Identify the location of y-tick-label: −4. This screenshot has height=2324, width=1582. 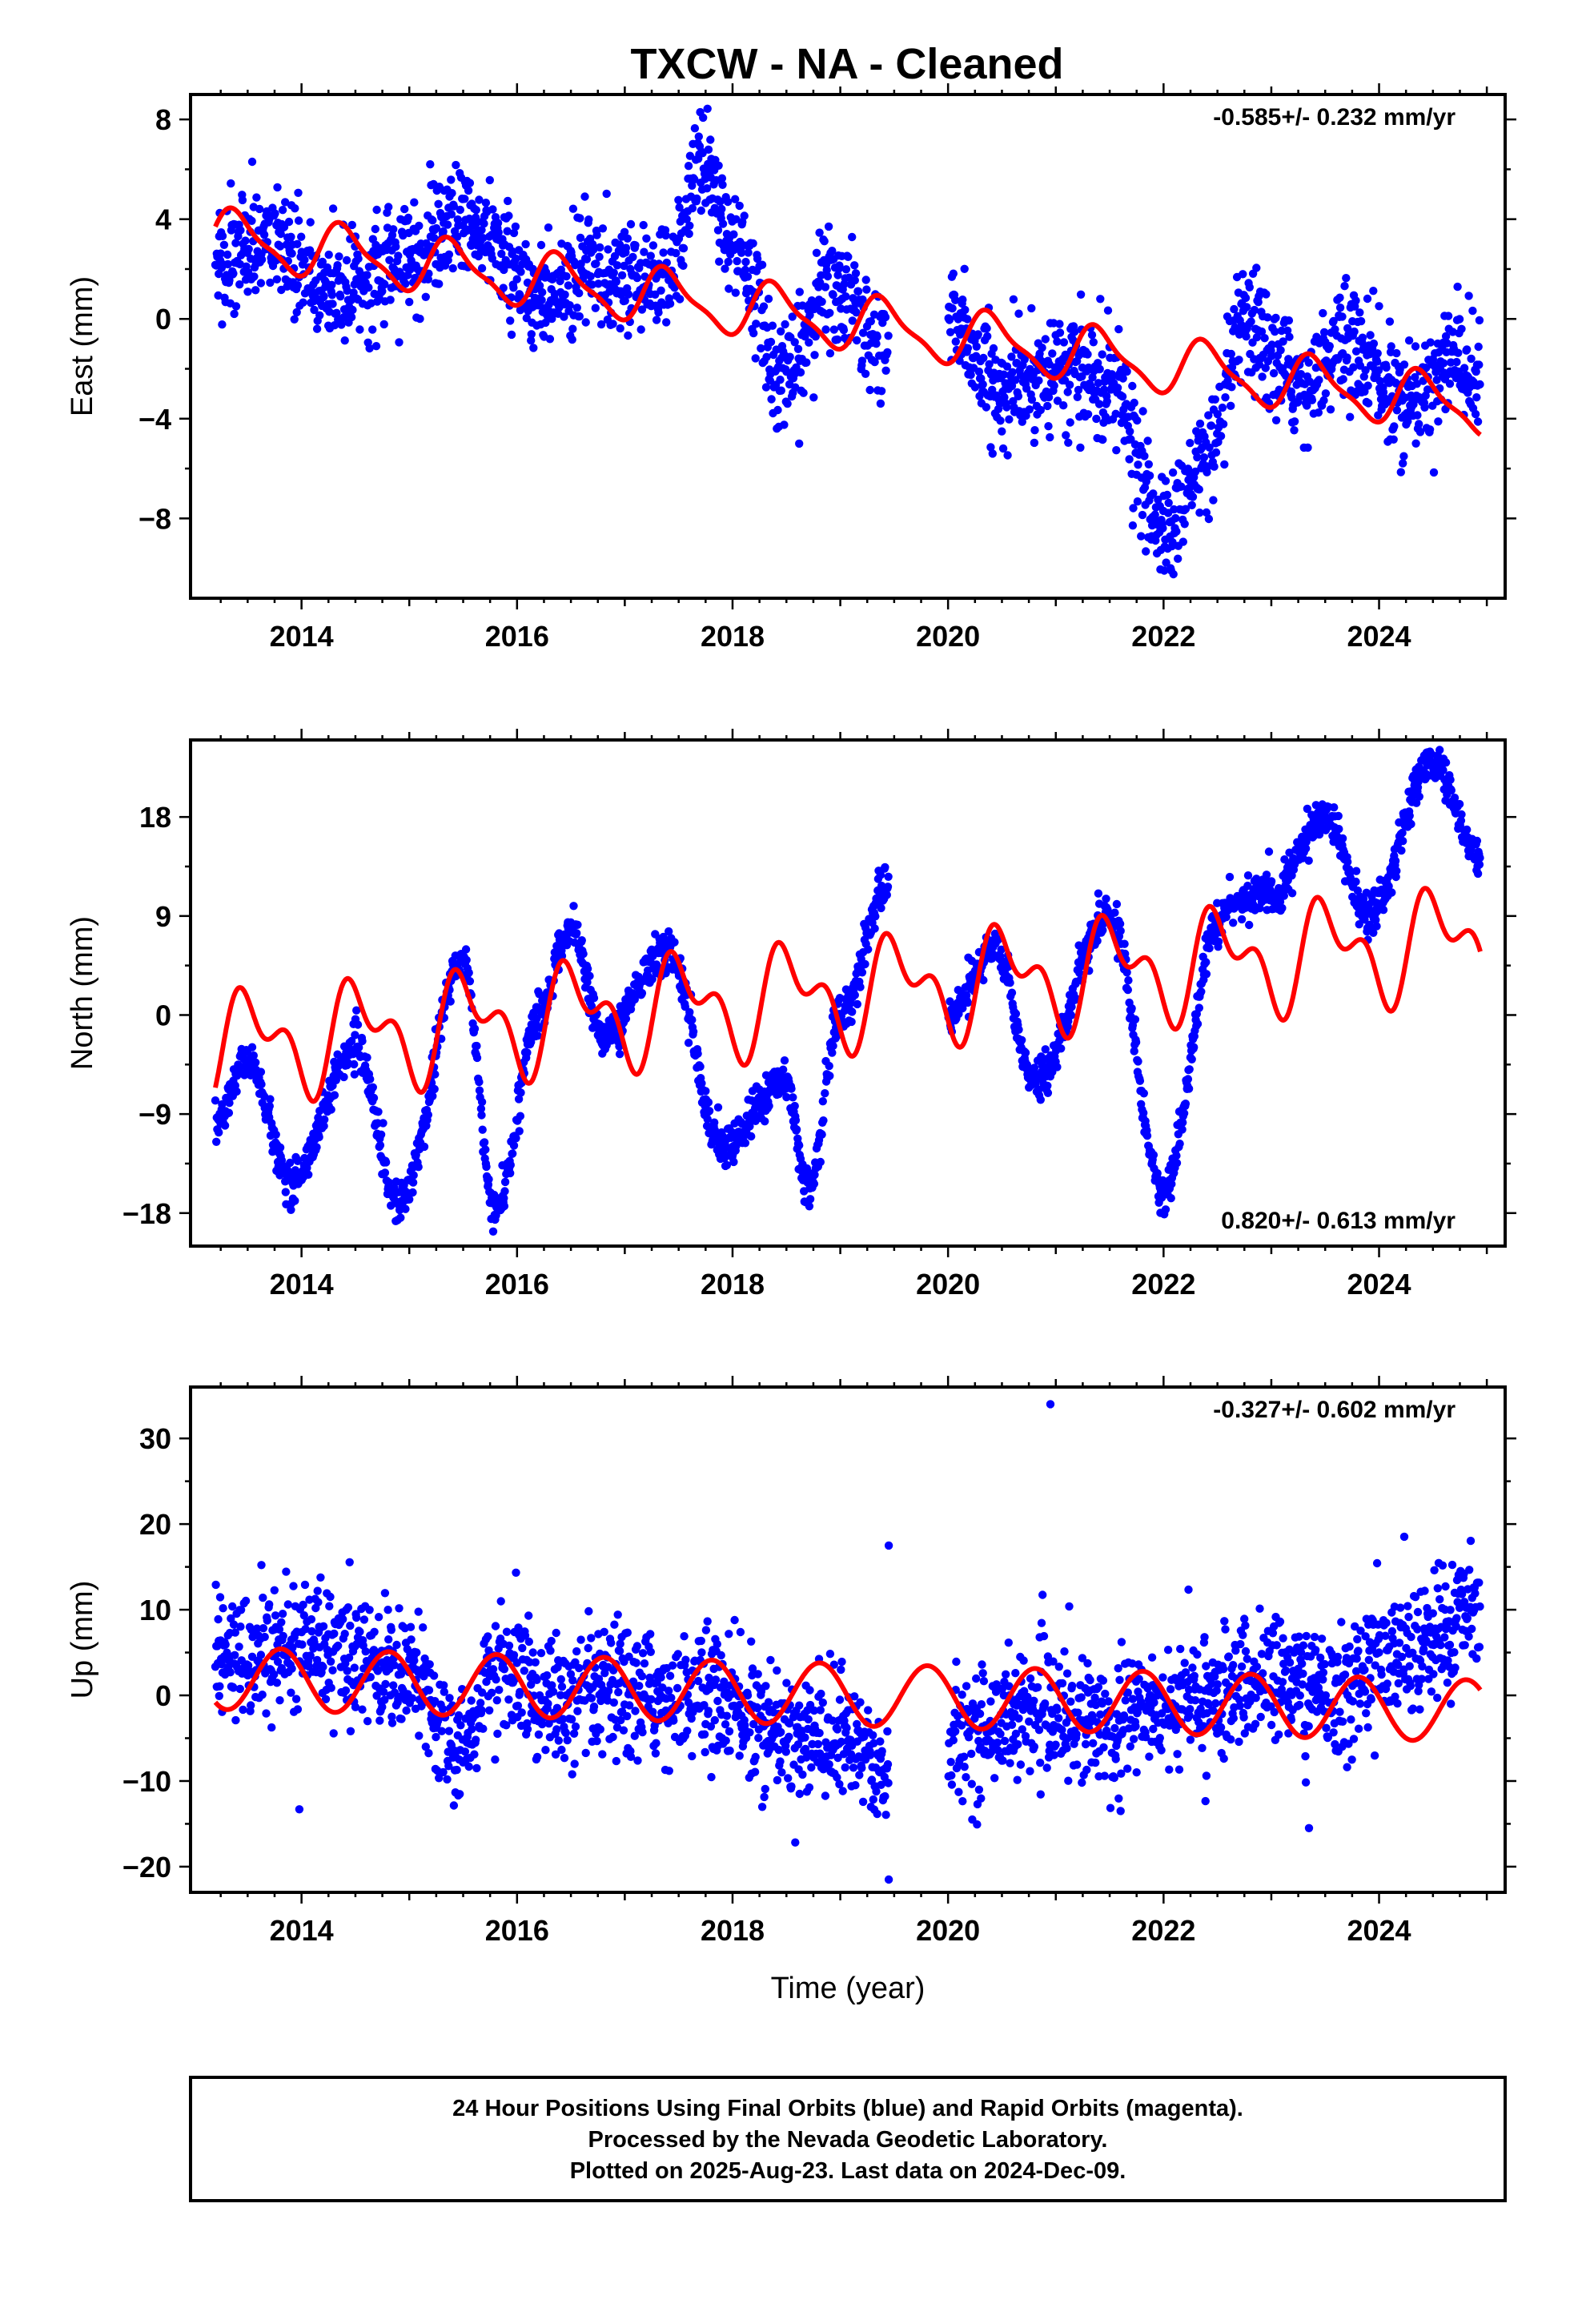
(155, 419).